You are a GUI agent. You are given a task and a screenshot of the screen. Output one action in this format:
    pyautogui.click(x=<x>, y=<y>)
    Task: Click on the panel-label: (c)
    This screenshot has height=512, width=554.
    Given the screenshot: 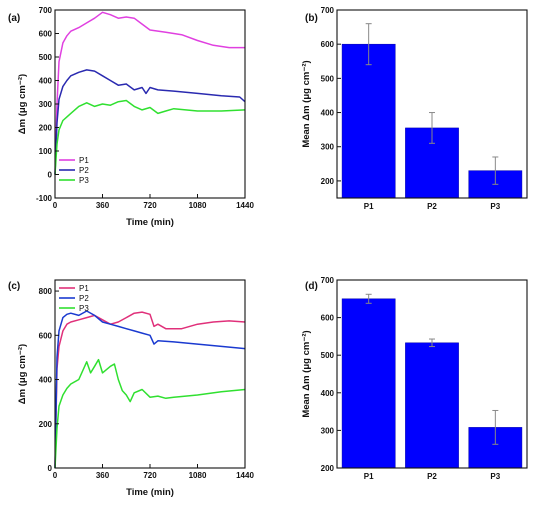 What is the action you would take?
    pyautogui.click(x=14, y=286)
    